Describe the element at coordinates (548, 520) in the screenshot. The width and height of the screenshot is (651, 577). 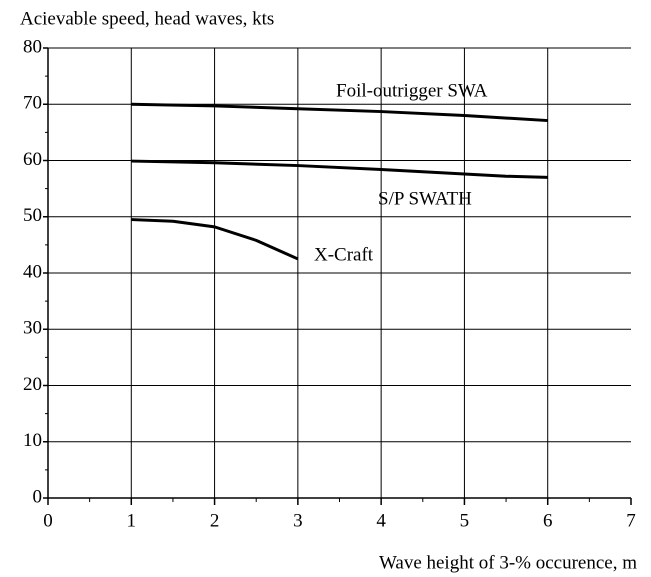
I see `x-tick-label: 6` at that location.